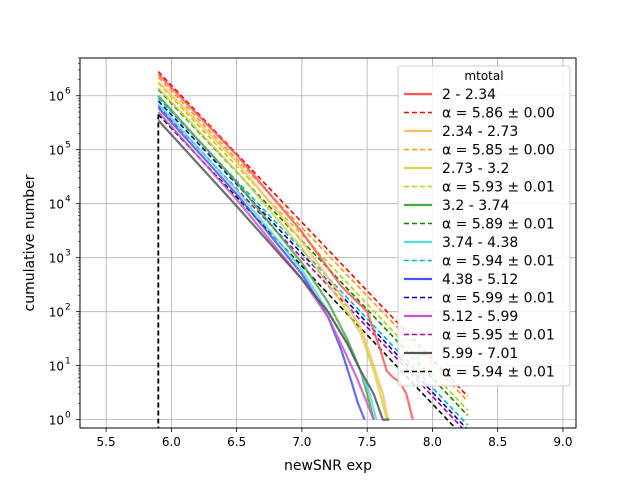  Describe the element at coordinates (498, 336) in the screenshot. I see `legend-entry-label: α = 5.95 ± 0.01` at that location.